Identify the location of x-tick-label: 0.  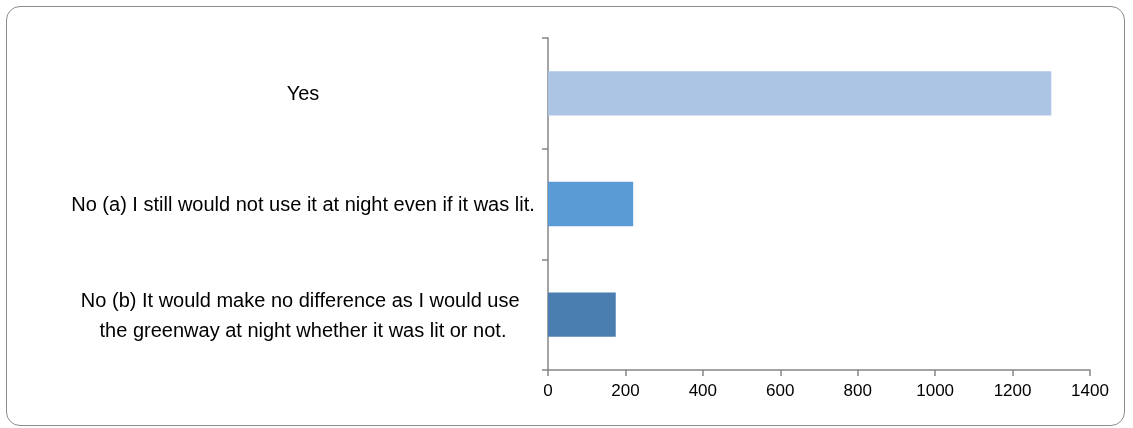
(548, 390).